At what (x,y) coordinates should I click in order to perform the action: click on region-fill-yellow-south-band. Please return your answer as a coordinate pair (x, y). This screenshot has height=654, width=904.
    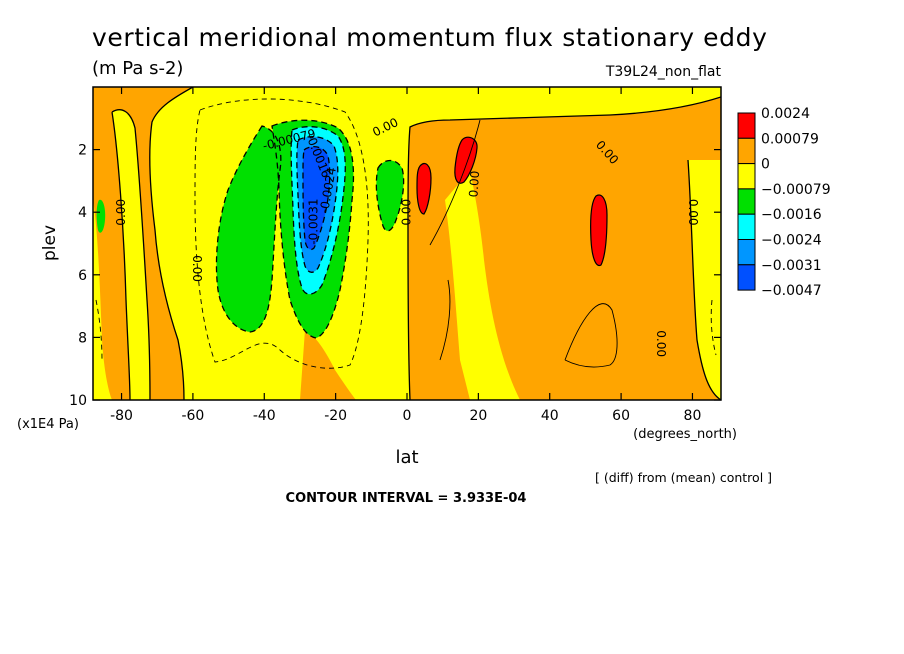
    Looking at the image, I should click on (102, 300).